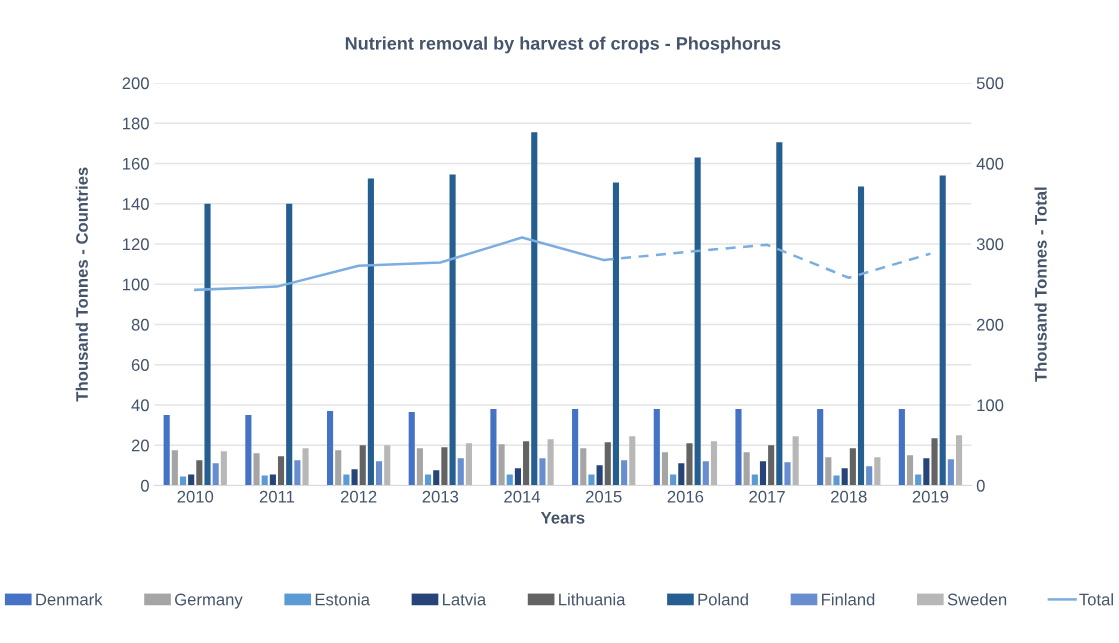 This screenshot has width=1119, height=643. What do you see at coordinates (69, 599) in the screenshot?
I see `legend-label: Denmark` at bounding box center [69, 599].